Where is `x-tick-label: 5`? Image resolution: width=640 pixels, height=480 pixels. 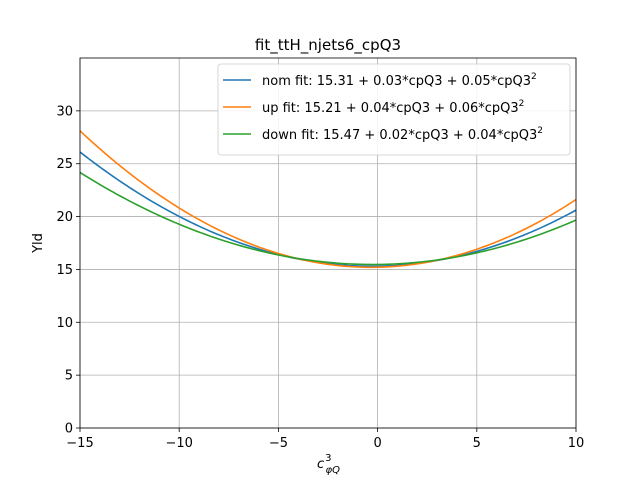
x-tick-label: 5 is located at coordinates (477, 443).